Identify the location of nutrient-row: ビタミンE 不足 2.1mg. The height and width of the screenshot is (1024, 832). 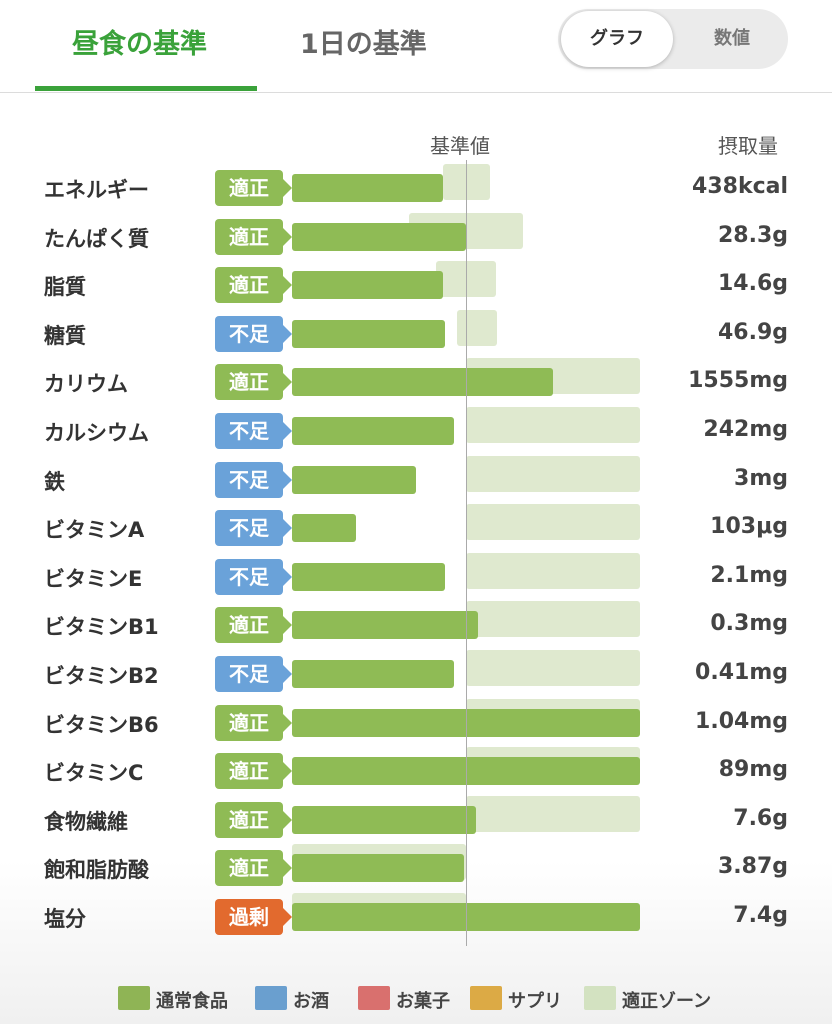
(416, 573).